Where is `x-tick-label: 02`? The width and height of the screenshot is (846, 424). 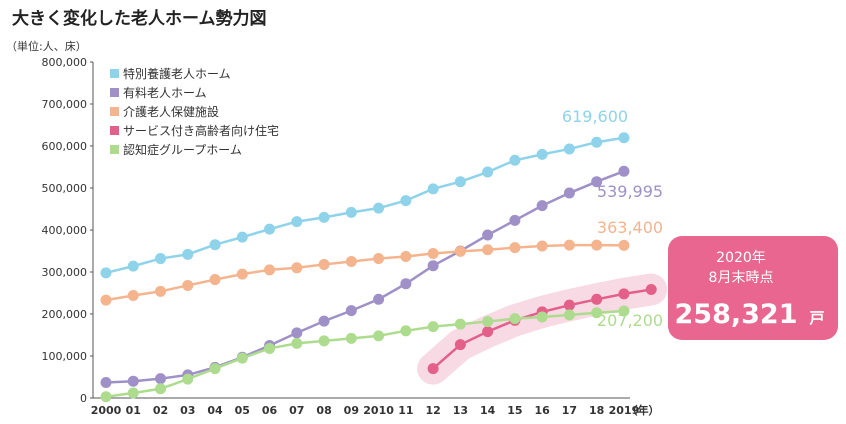 x-tick-label: 02 is located at coordinates (160, 410).